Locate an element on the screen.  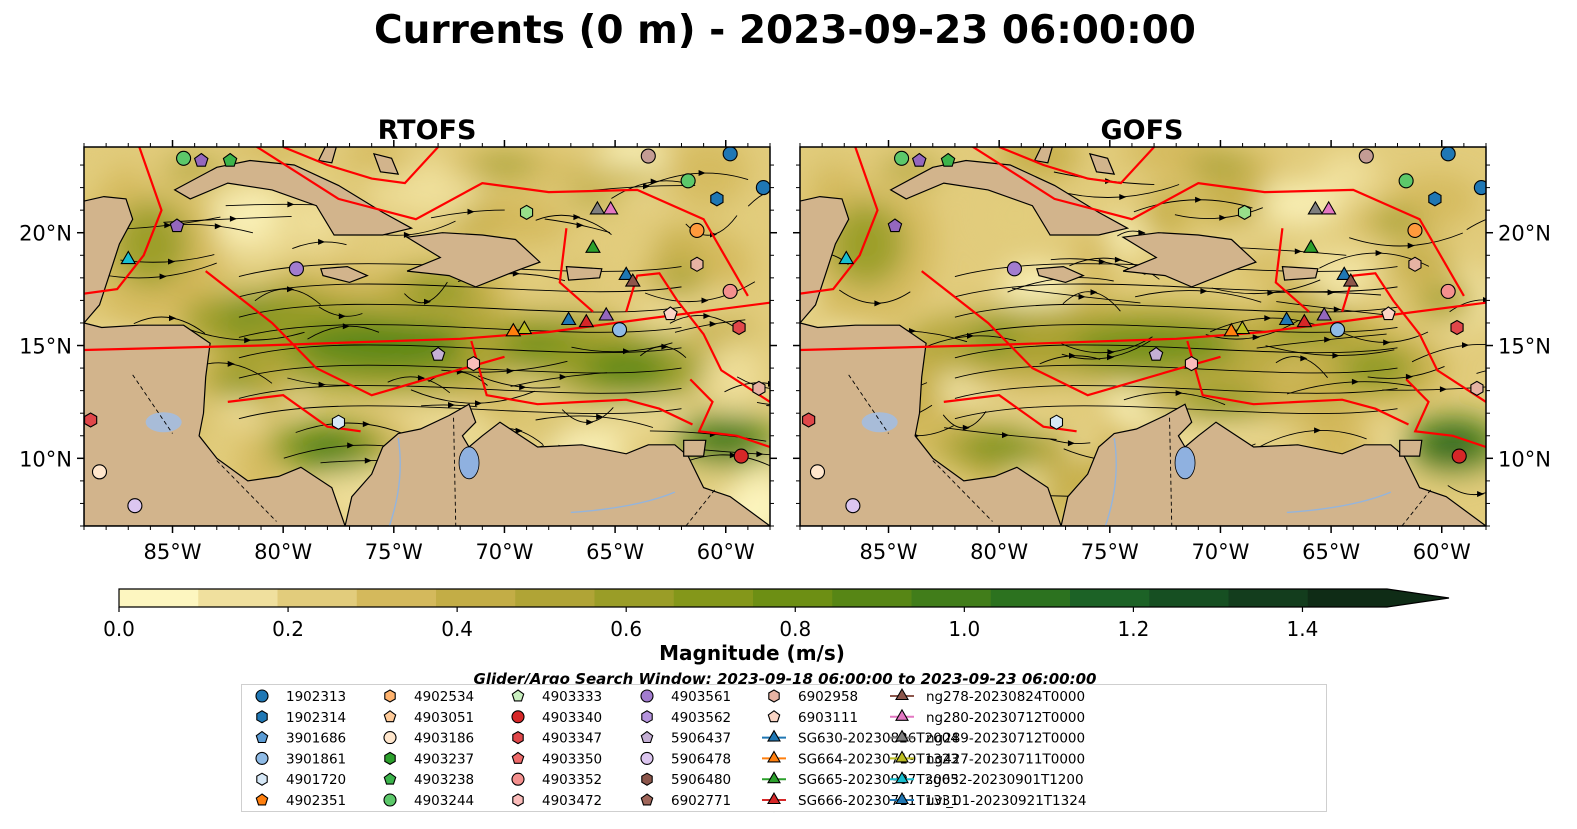
legend-label: ng278-20230824T0000 is located at coordinates (1005, 697).